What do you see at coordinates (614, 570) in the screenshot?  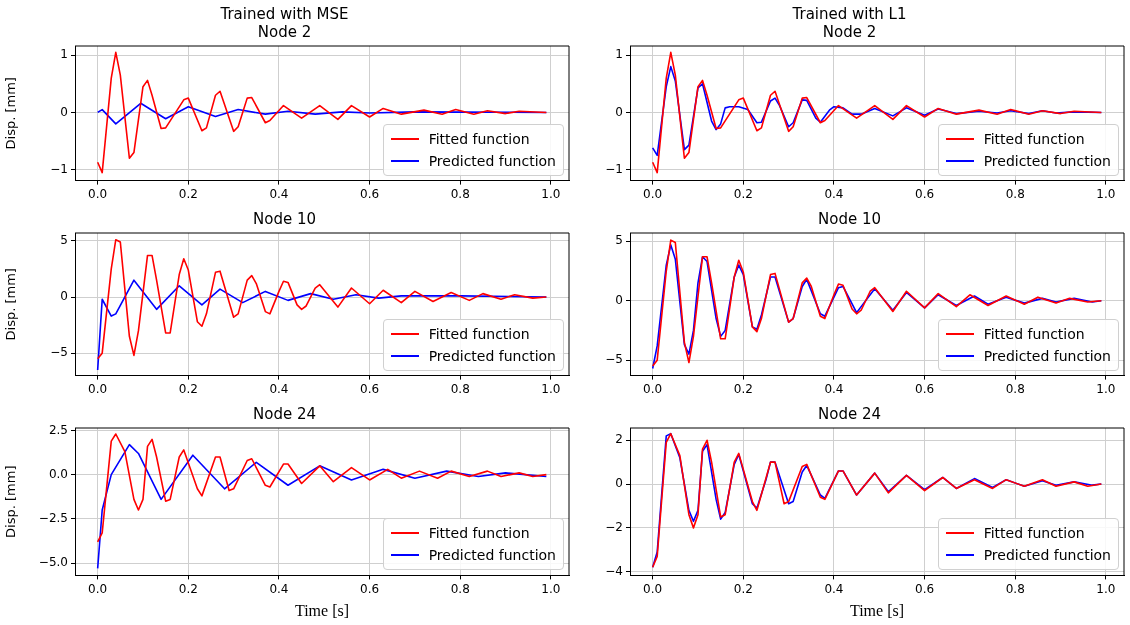 I see `y-tick-label: −4` at bounding box center [614, 570].